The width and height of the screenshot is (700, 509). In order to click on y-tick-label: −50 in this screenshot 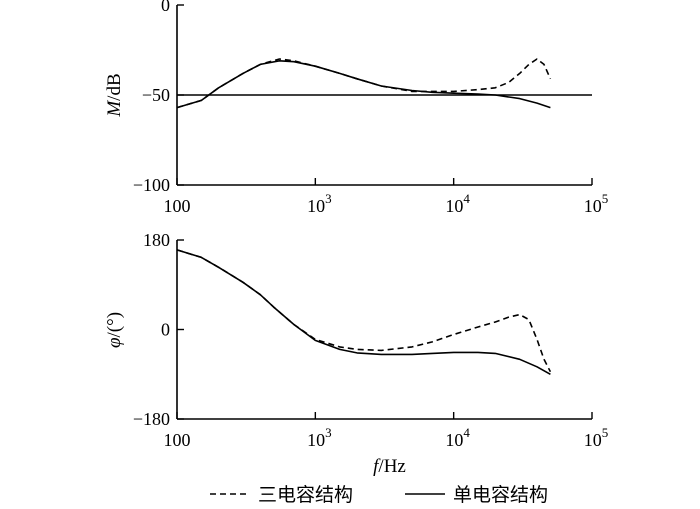, I will do `click(156, 95)`.